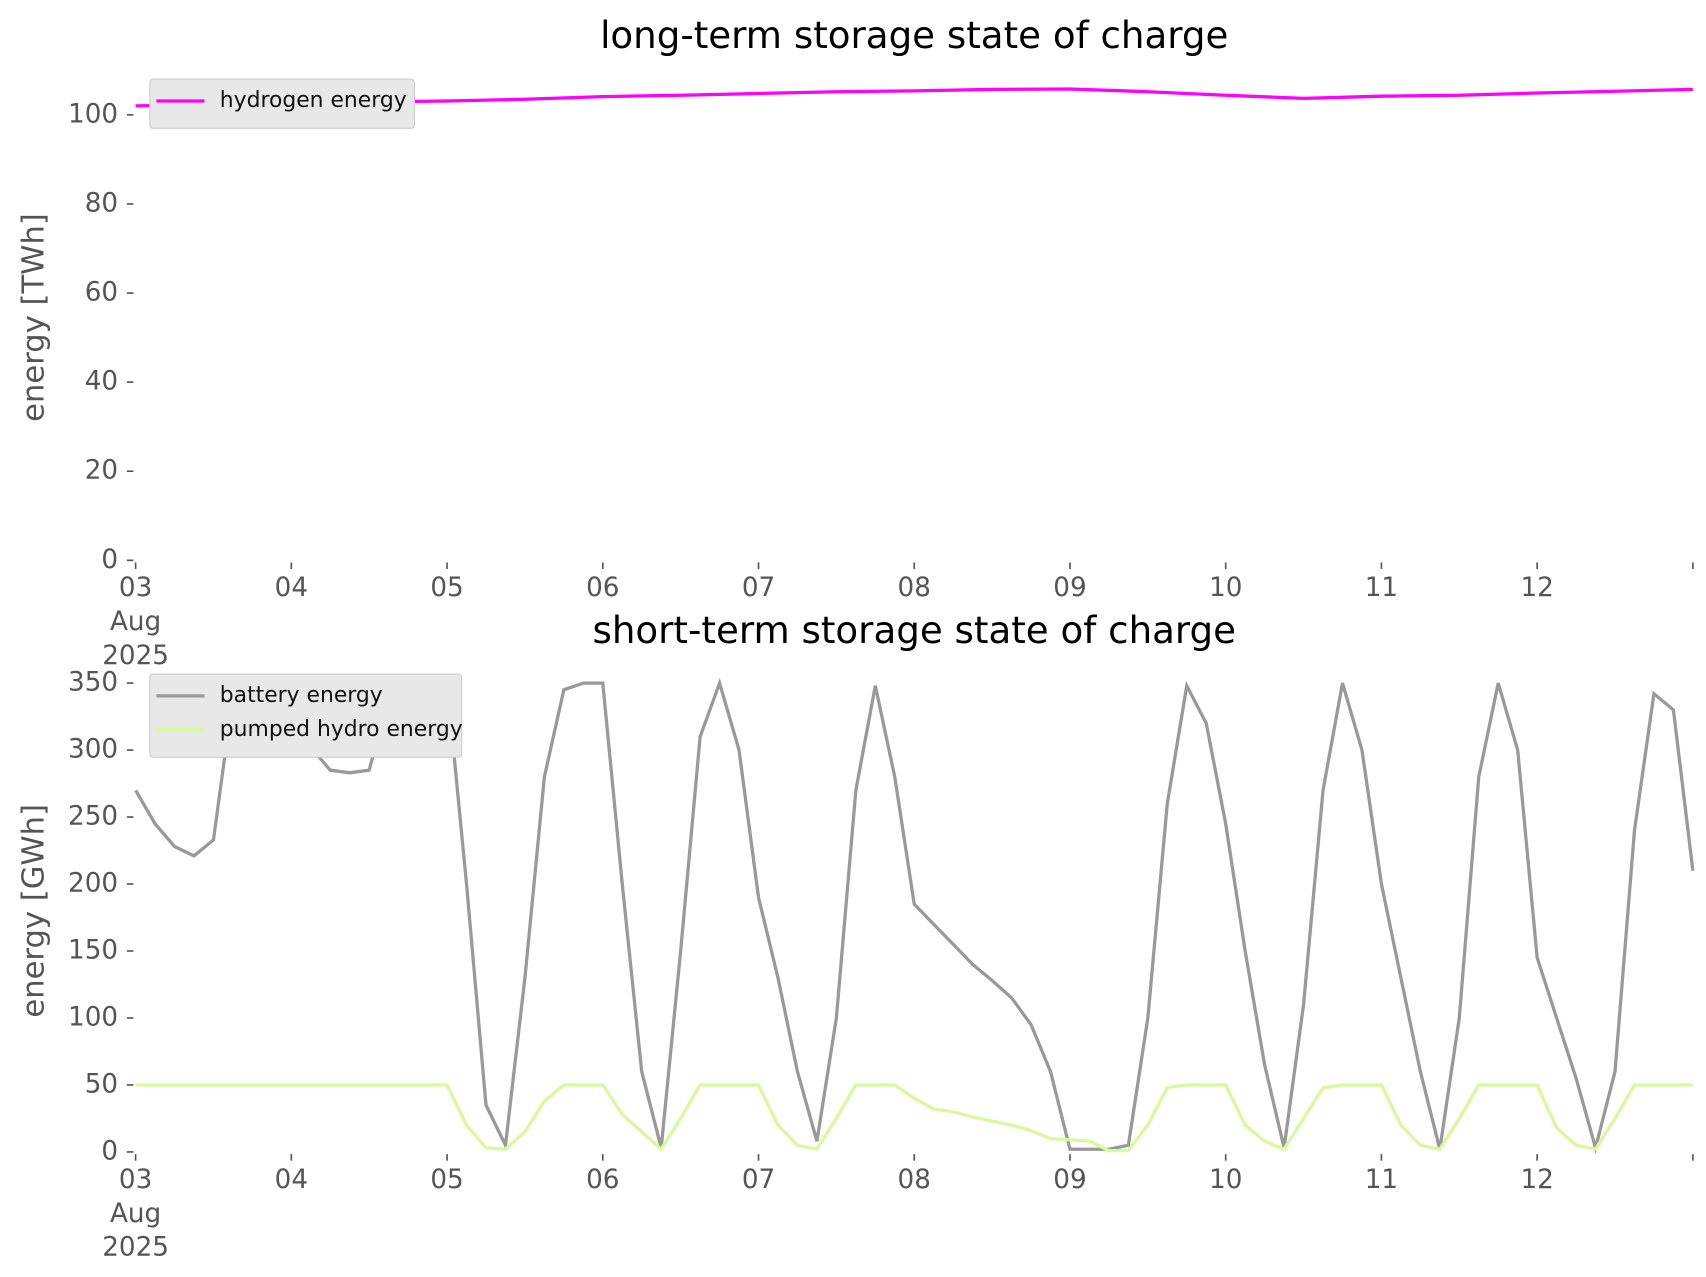 The image size is (1706, 1277). I want to click on legend: battery energy pumped hydro energy, so click(306, 715).